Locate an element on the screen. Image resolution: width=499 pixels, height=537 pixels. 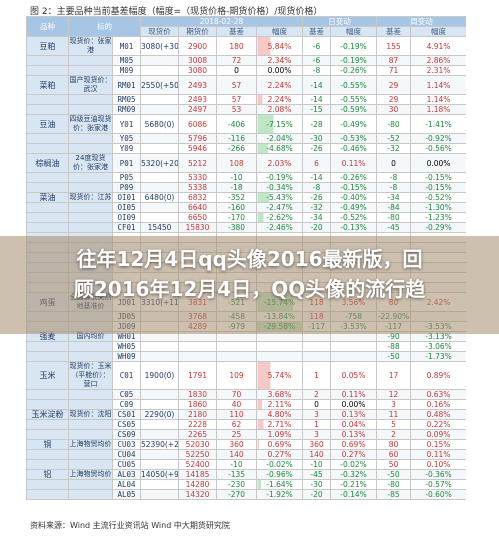
spot-value: 6480 is located at coordinates (154, 197).